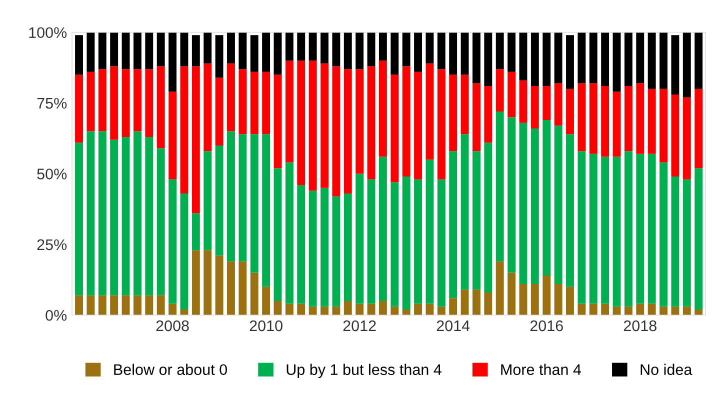 The height and width of the screenshot is (404, 720). What do you see at coordinates (52, 174) in the screenshot?
I see `y-tick-label: 50%` at bounding box center [52, 174].